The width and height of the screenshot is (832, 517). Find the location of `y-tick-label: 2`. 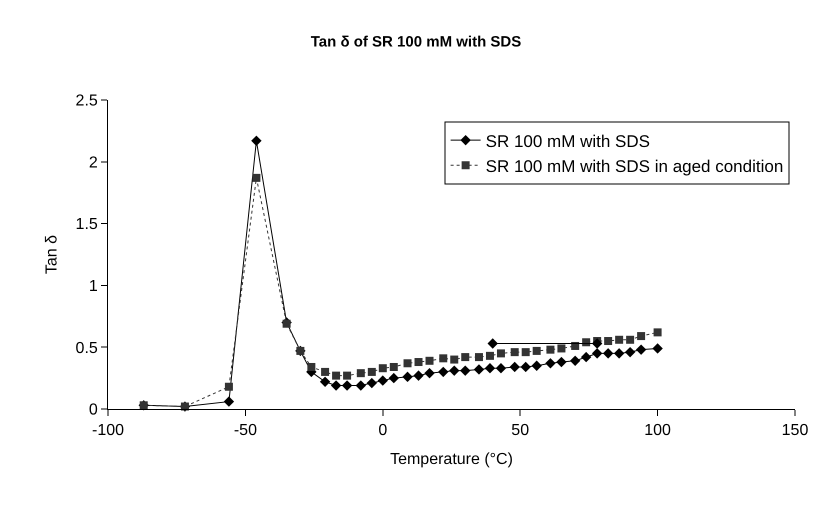

y-tick-label: 2 is located at coordinates (93, 163).